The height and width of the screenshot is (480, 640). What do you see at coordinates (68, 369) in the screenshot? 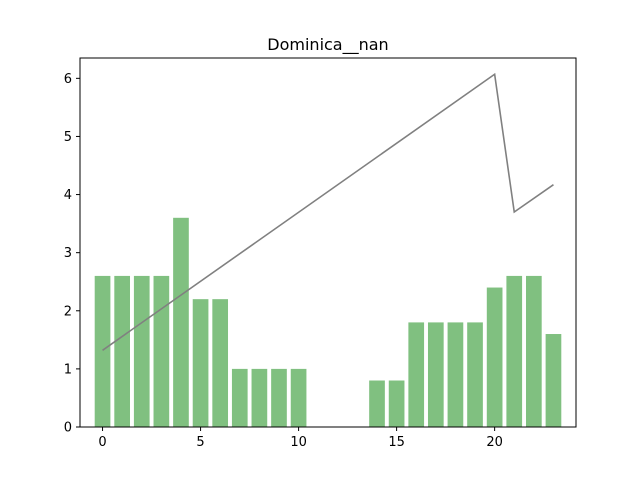
I see `y-tick-label: 1` at bounding box center [68, 369].